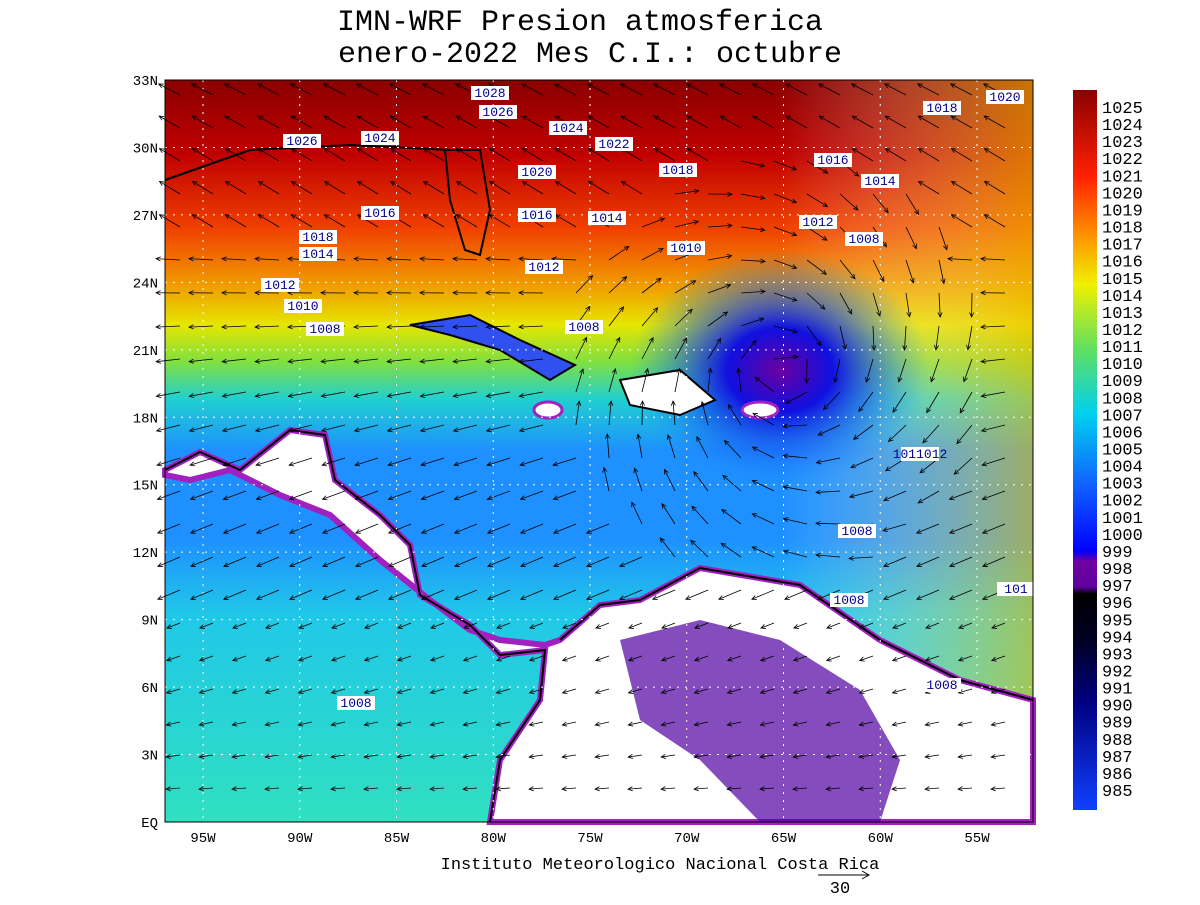  What do you see at coordinates (145, 554) in the screenshot?
I see `lat-label: 12N` at bounding box center [145, 554].